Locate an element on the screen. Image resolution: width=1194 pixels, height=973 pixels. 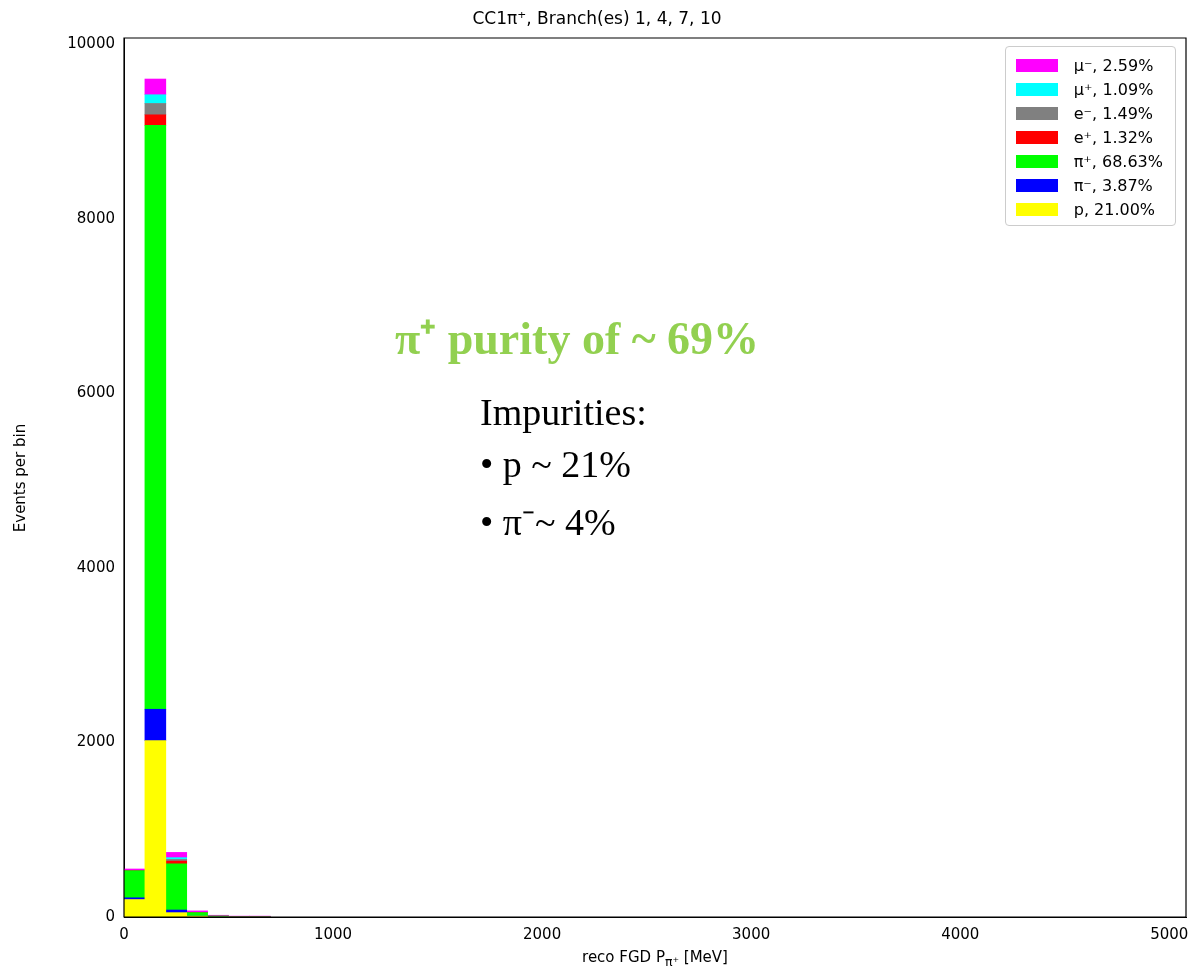
annotation: • p ~ 21% is located at coordinates (556, 464).